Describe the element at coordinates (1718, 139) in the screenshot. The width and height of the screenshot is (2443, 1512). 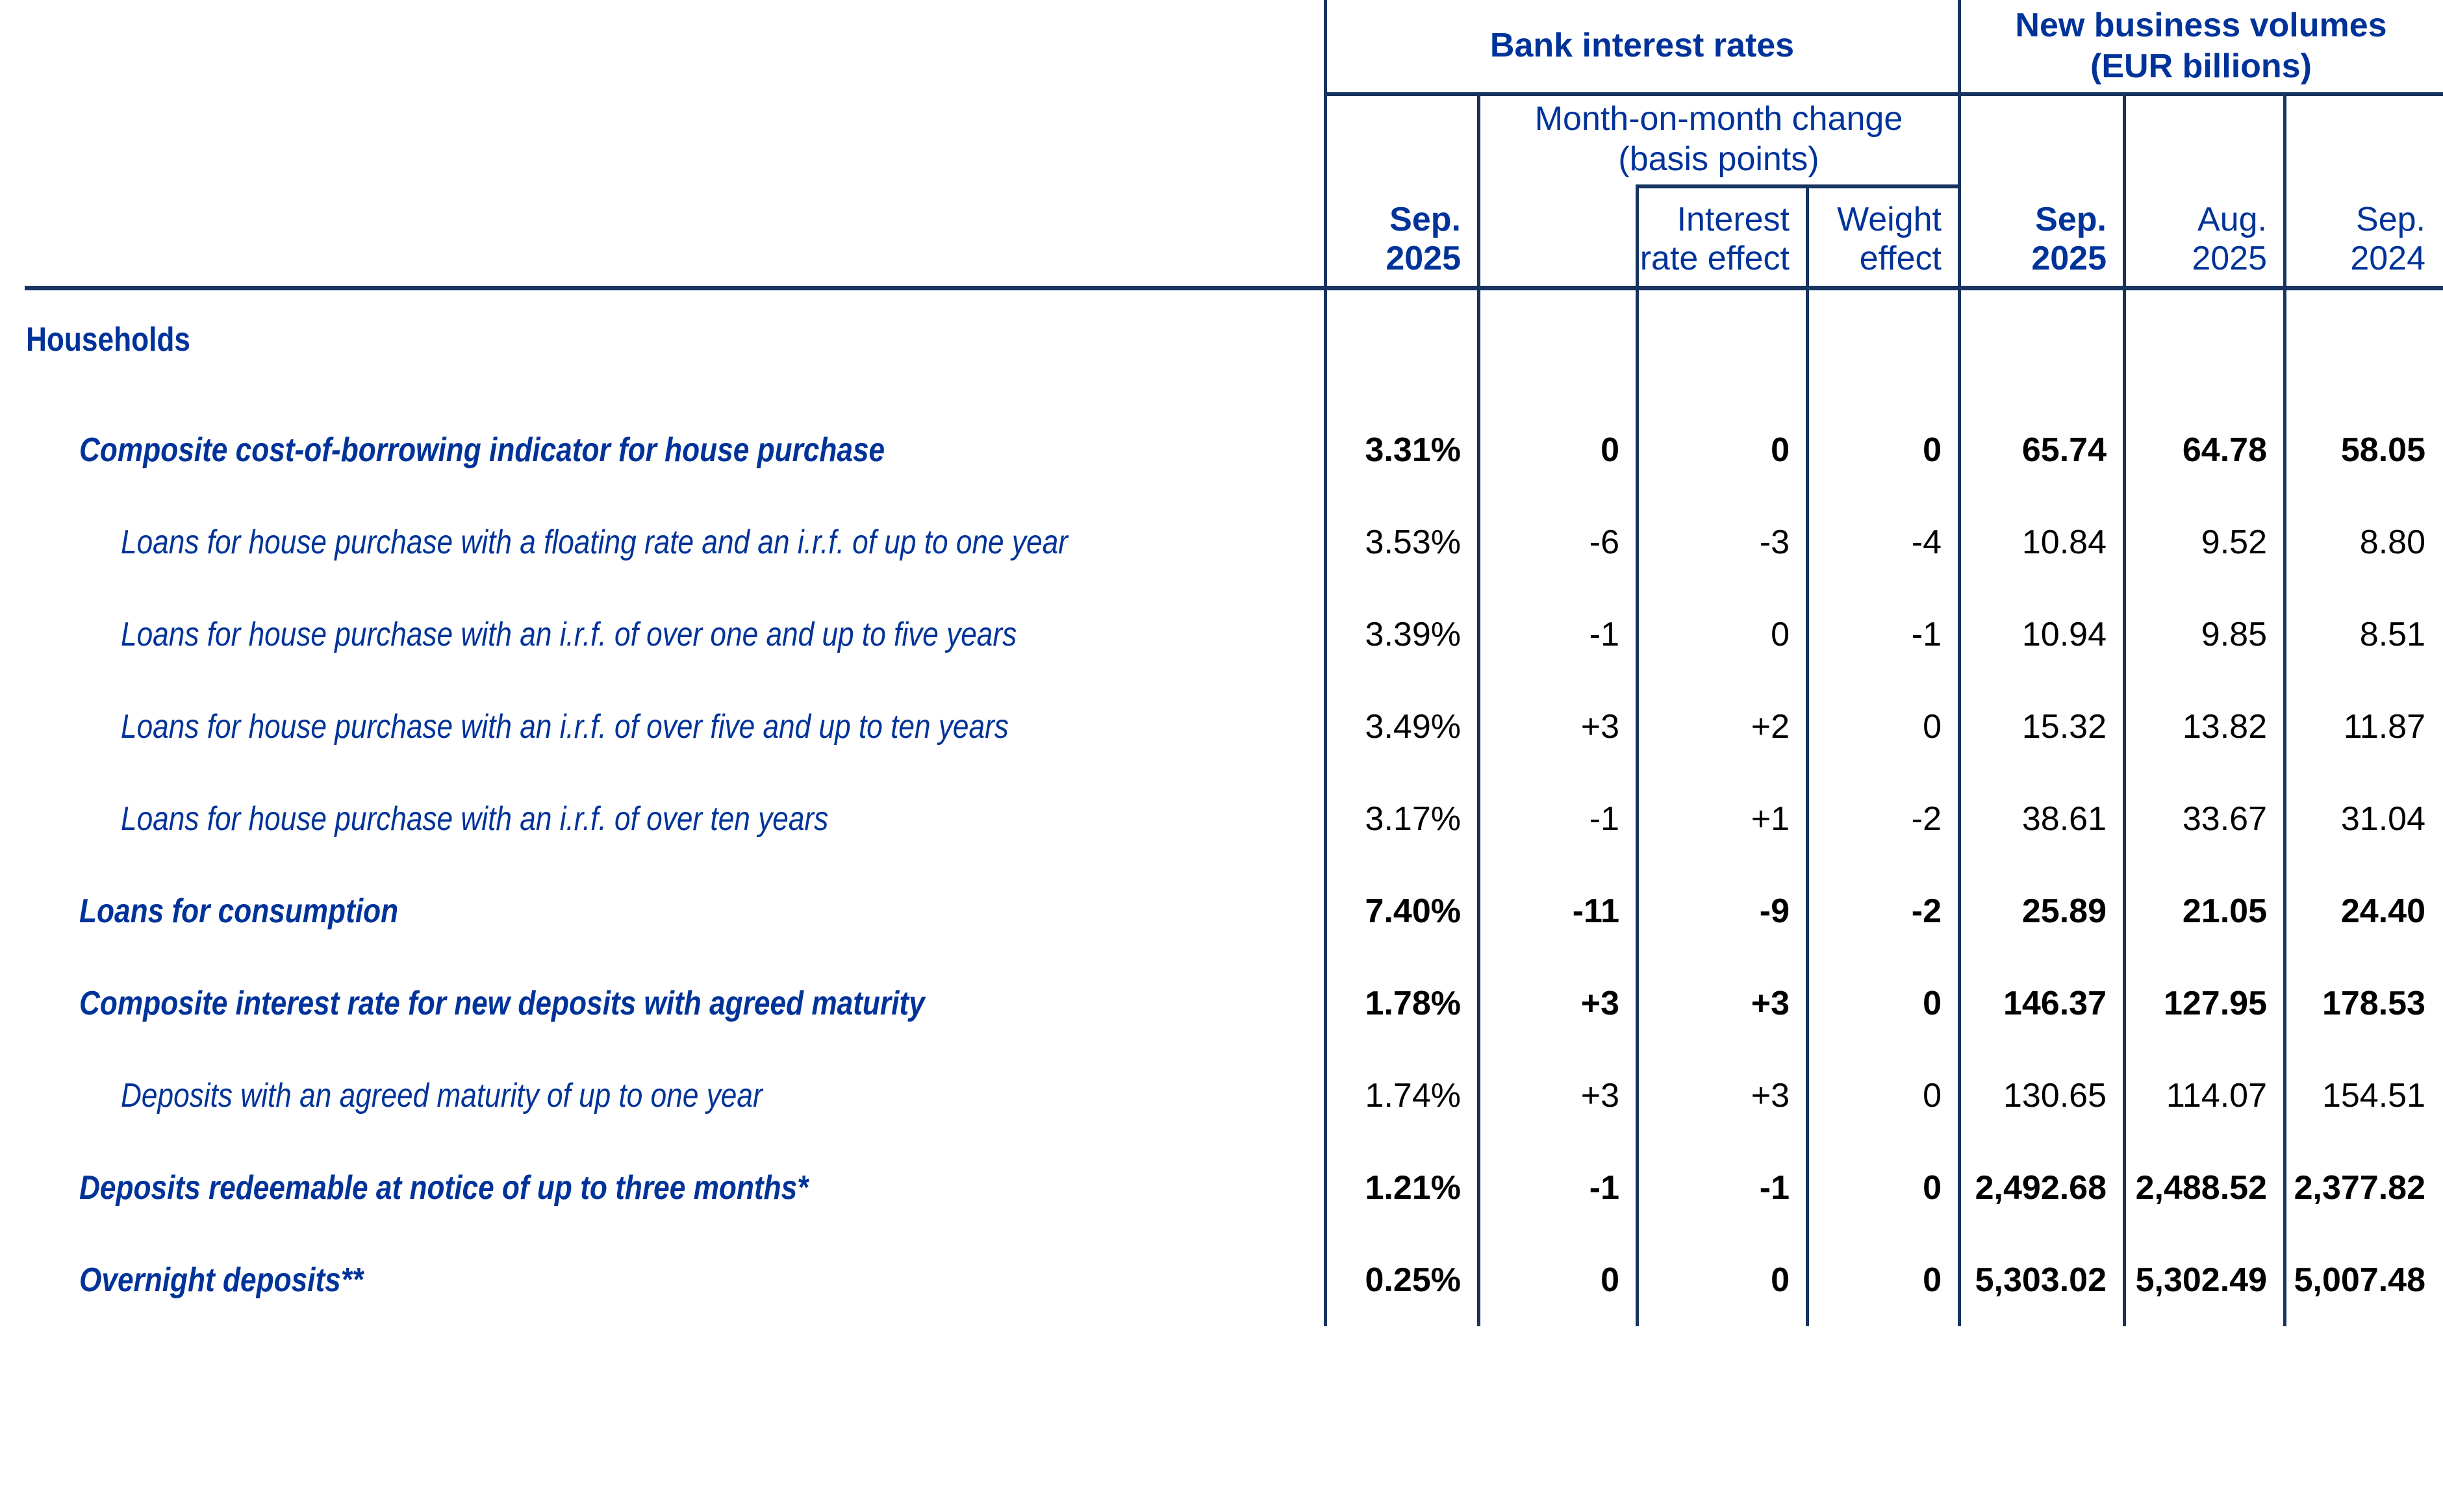
I see `subheader-month-on-month-change: Month-on-month change (basis points)` at that location.